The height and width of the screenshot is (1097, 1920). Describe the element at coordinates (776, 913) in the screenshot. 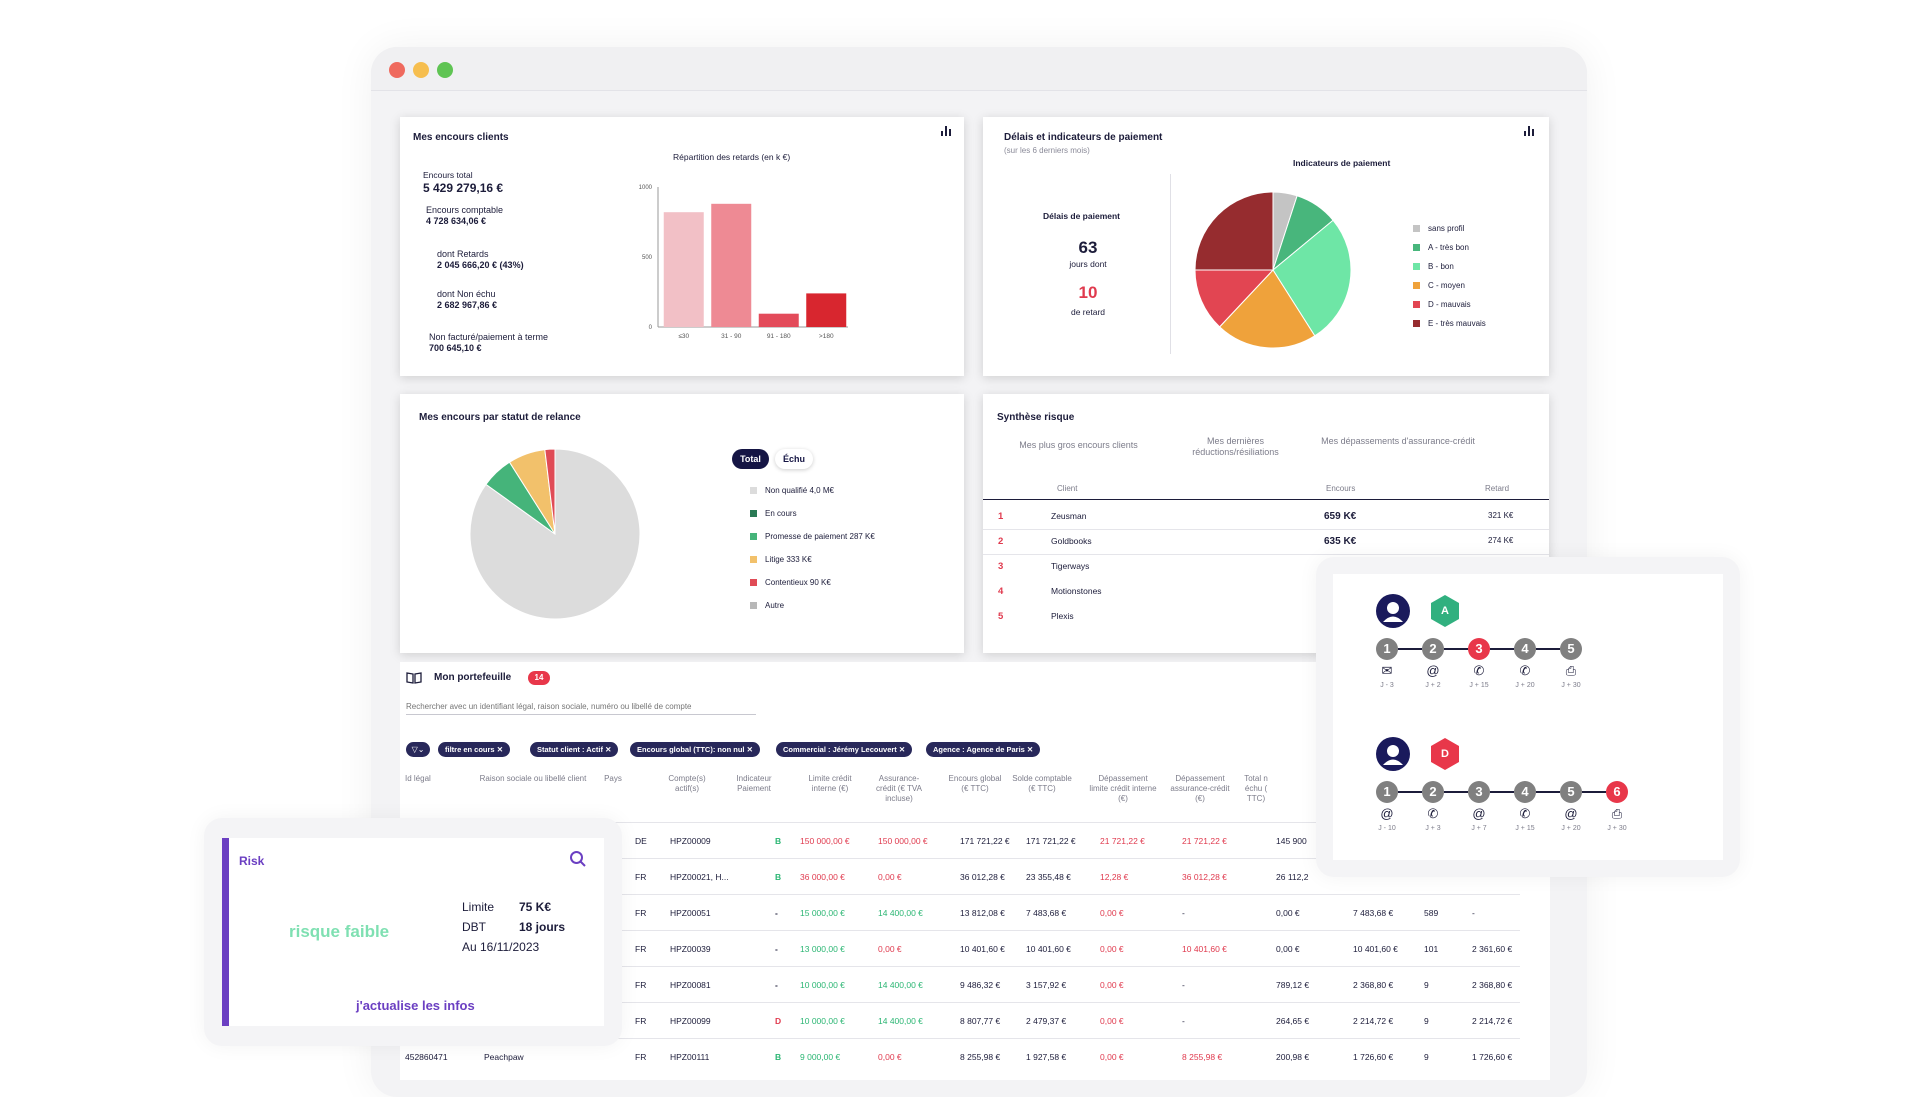

I see `table-cell-ind: -` at that location.